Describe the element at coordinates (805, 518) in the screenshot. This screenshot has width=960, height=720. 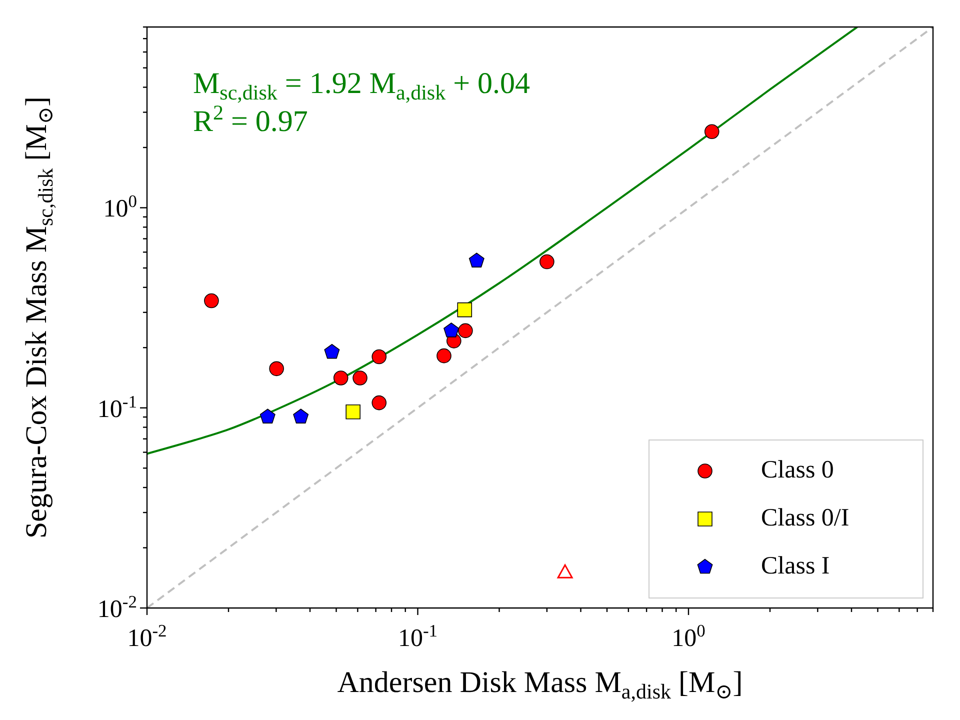
I see `legend-label: Class 0/I` at that location.